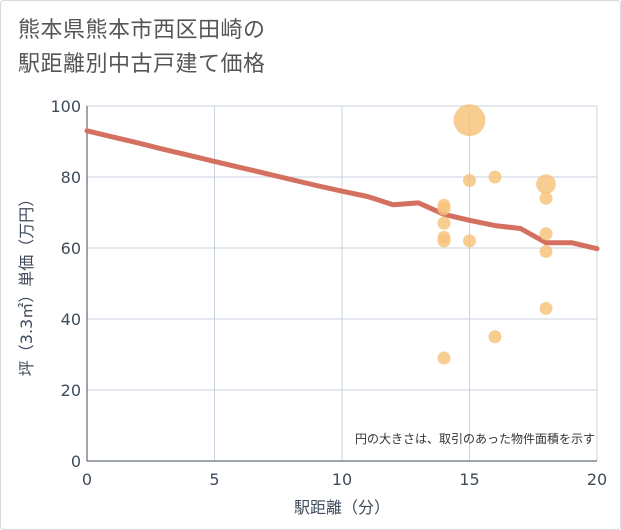 Image resolution: width=621 pixels, height=530 pixels. I want to click on x-axis-title: 駅距離（分）, so click(342, 507).